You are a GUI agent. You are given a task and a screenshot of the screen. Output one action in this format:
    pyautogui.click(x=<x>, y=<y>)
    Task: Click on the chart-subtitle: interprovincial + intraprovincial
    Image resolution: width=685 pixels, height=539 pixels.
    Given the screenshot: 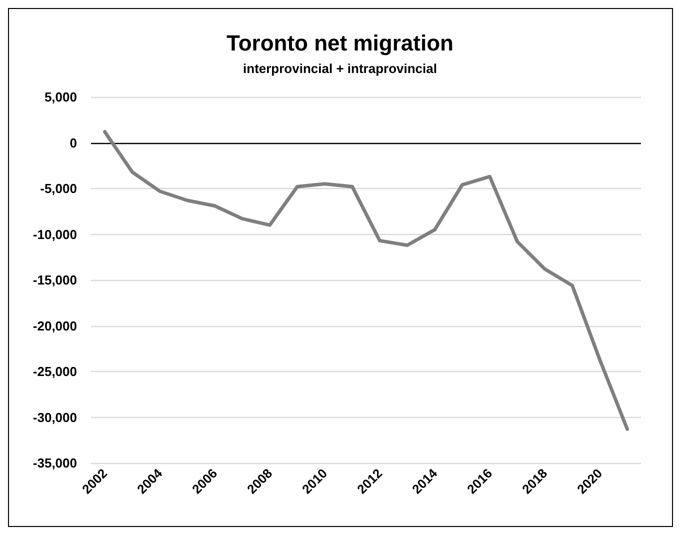 What is the action you would take?
    pyautogui.click(x=340, y=68)
    